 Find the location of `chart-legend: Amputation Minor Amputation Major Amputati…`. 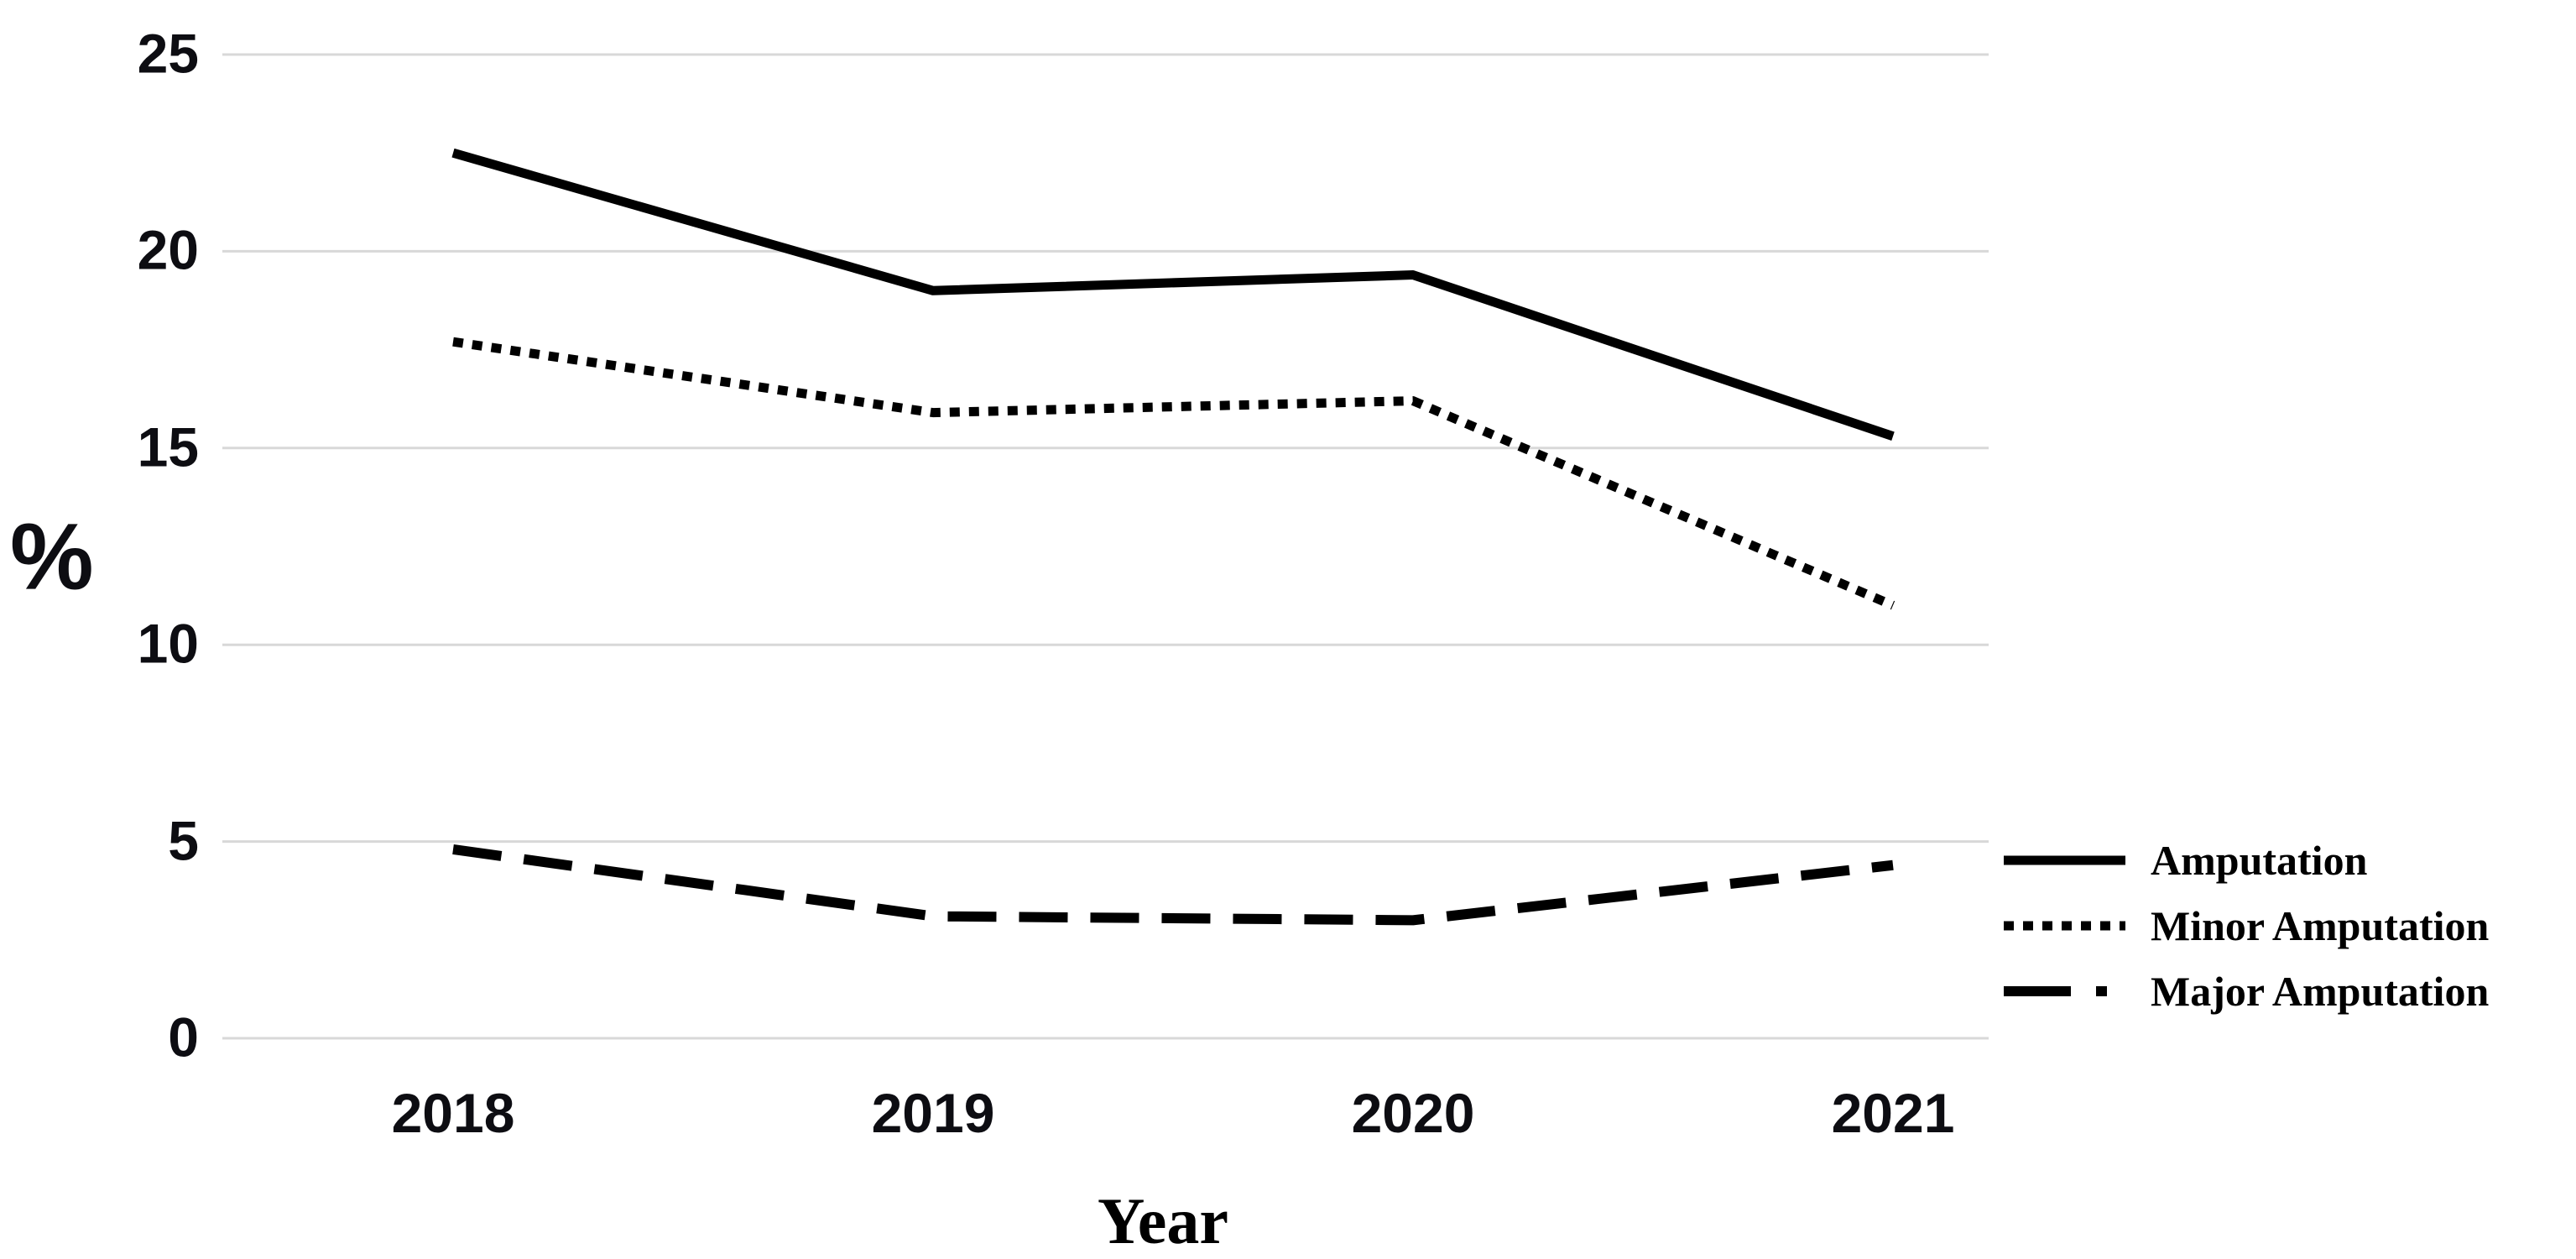

chart-legend: Amputation Minor Amputation Major Amputati… is located at coordinates (2246, 926).